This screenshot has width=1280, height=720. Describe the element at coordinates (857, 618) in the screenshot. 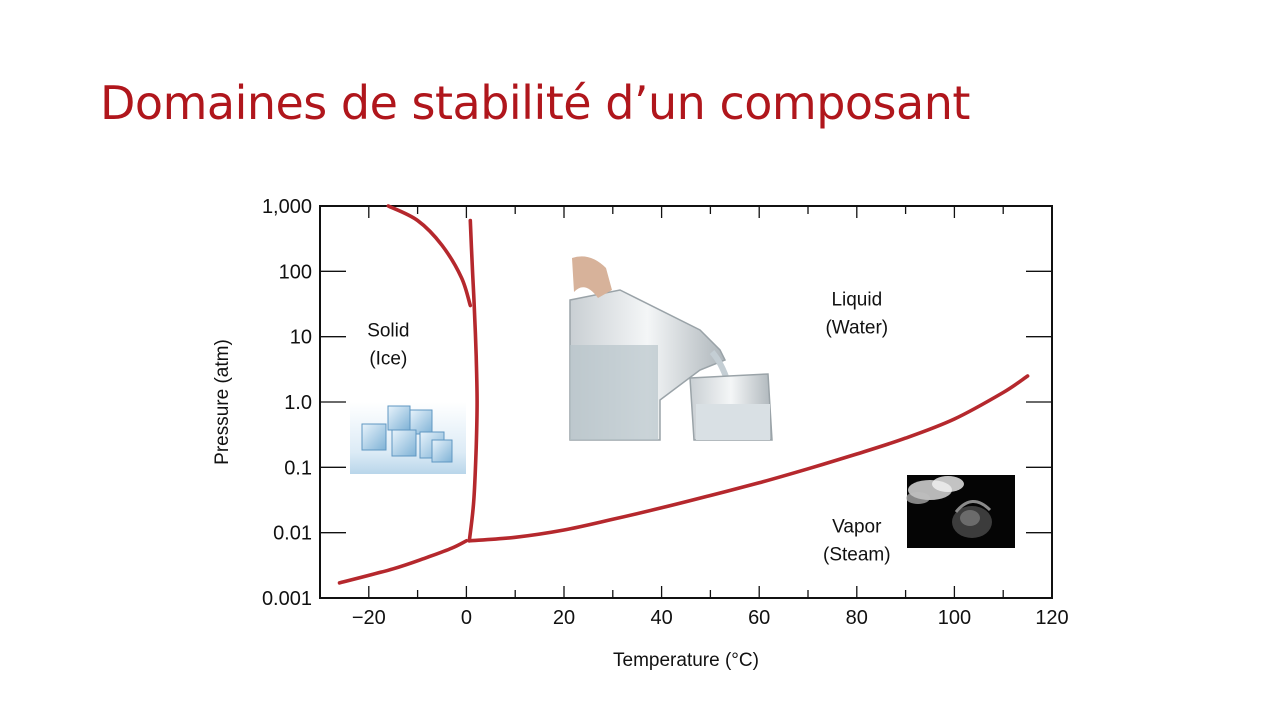

I see `x-tick-label: 80` at that location.